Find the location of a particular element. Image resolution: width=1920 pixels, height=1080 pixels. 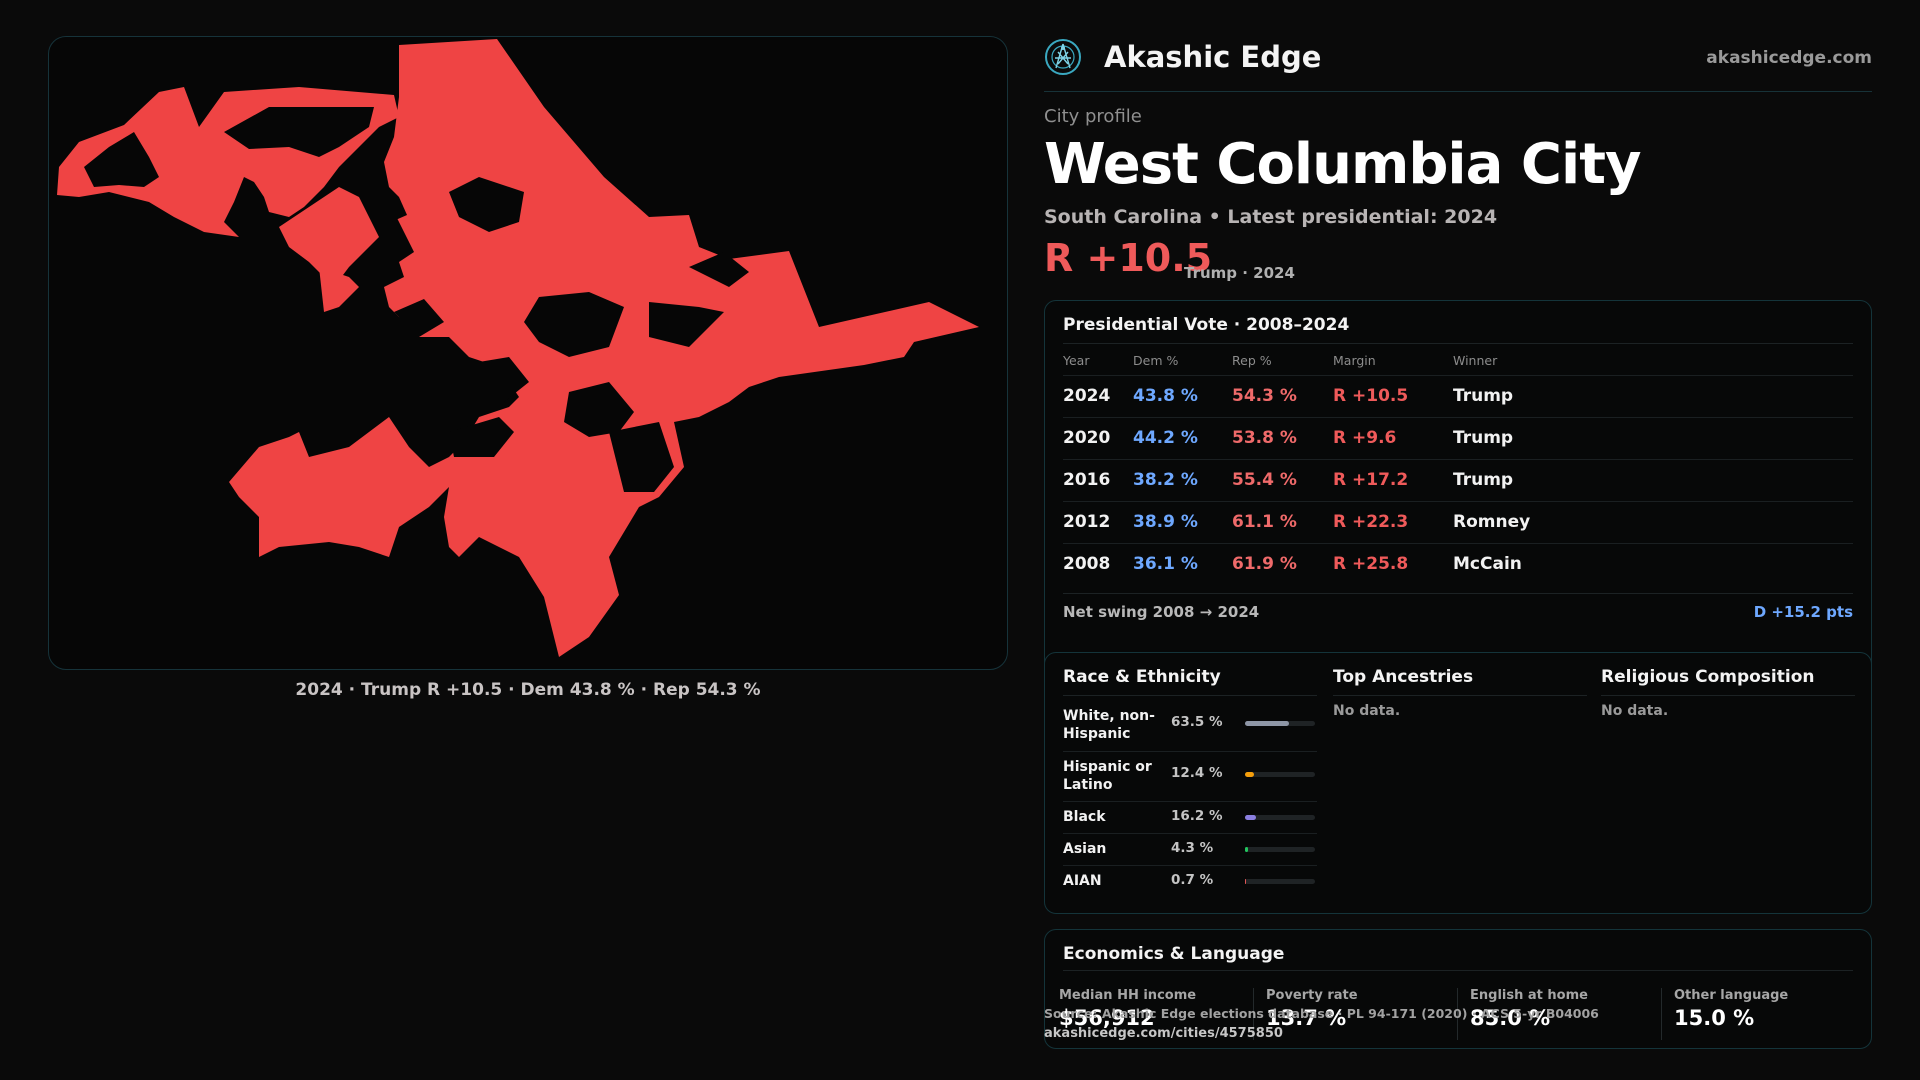

margin-cell: R +17.2 is located at coordinates (1371, 480).